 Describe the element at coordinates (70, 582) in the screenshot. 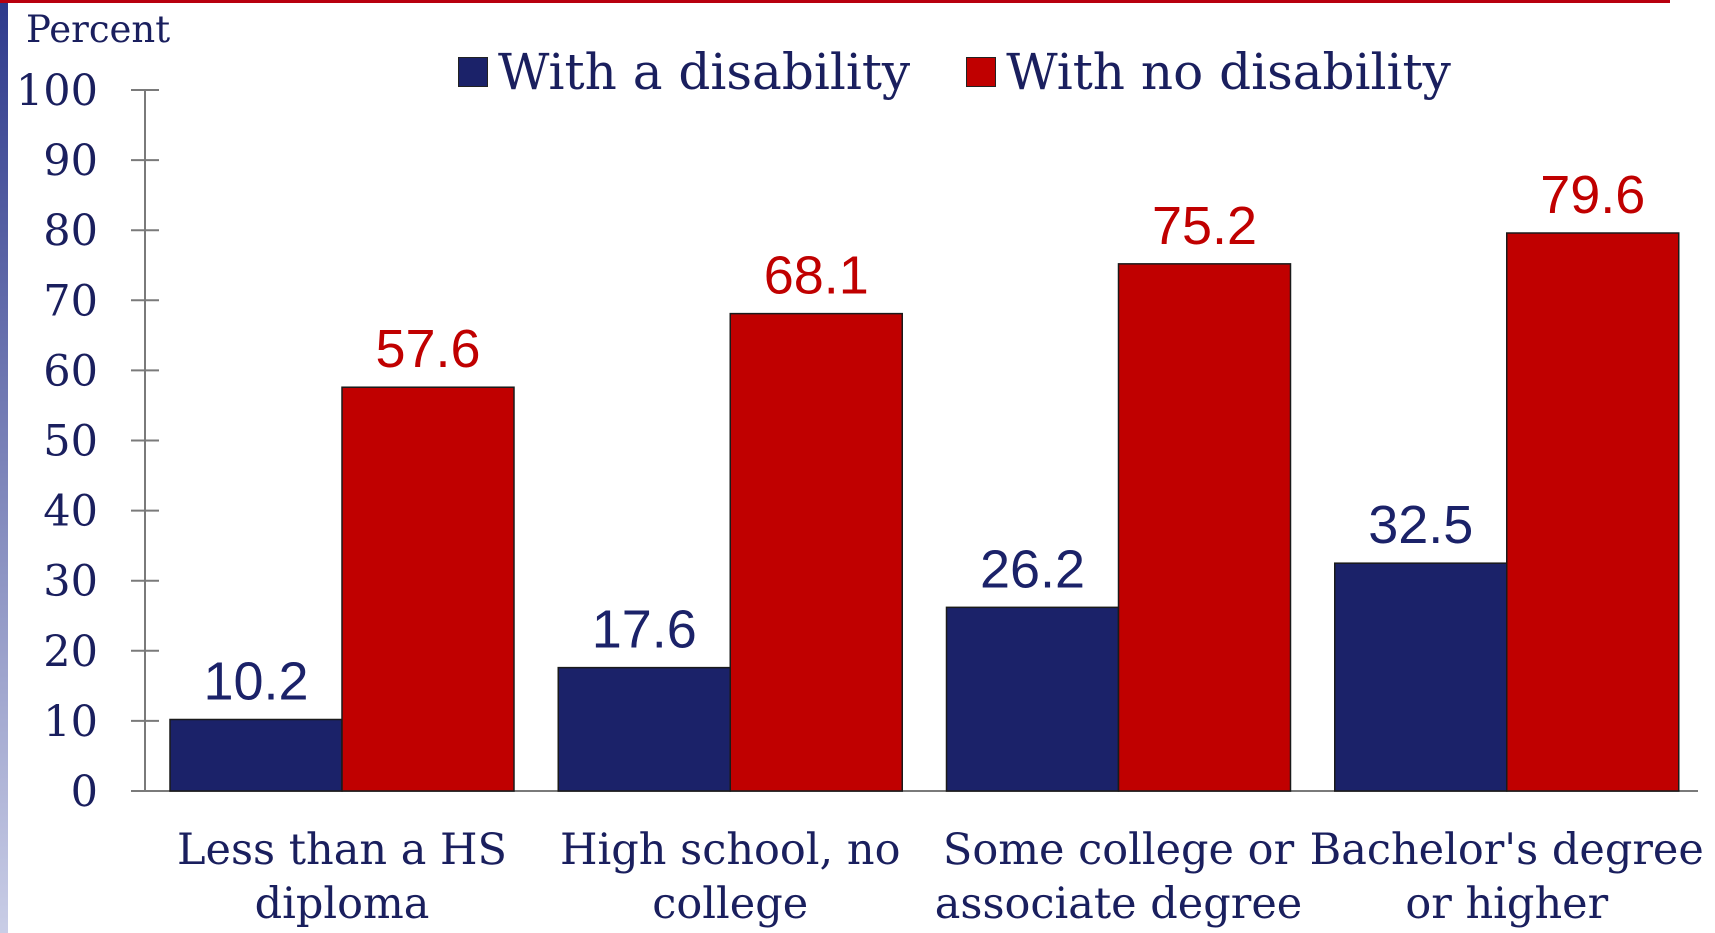

I see `y-tick-label: 30` at that location.